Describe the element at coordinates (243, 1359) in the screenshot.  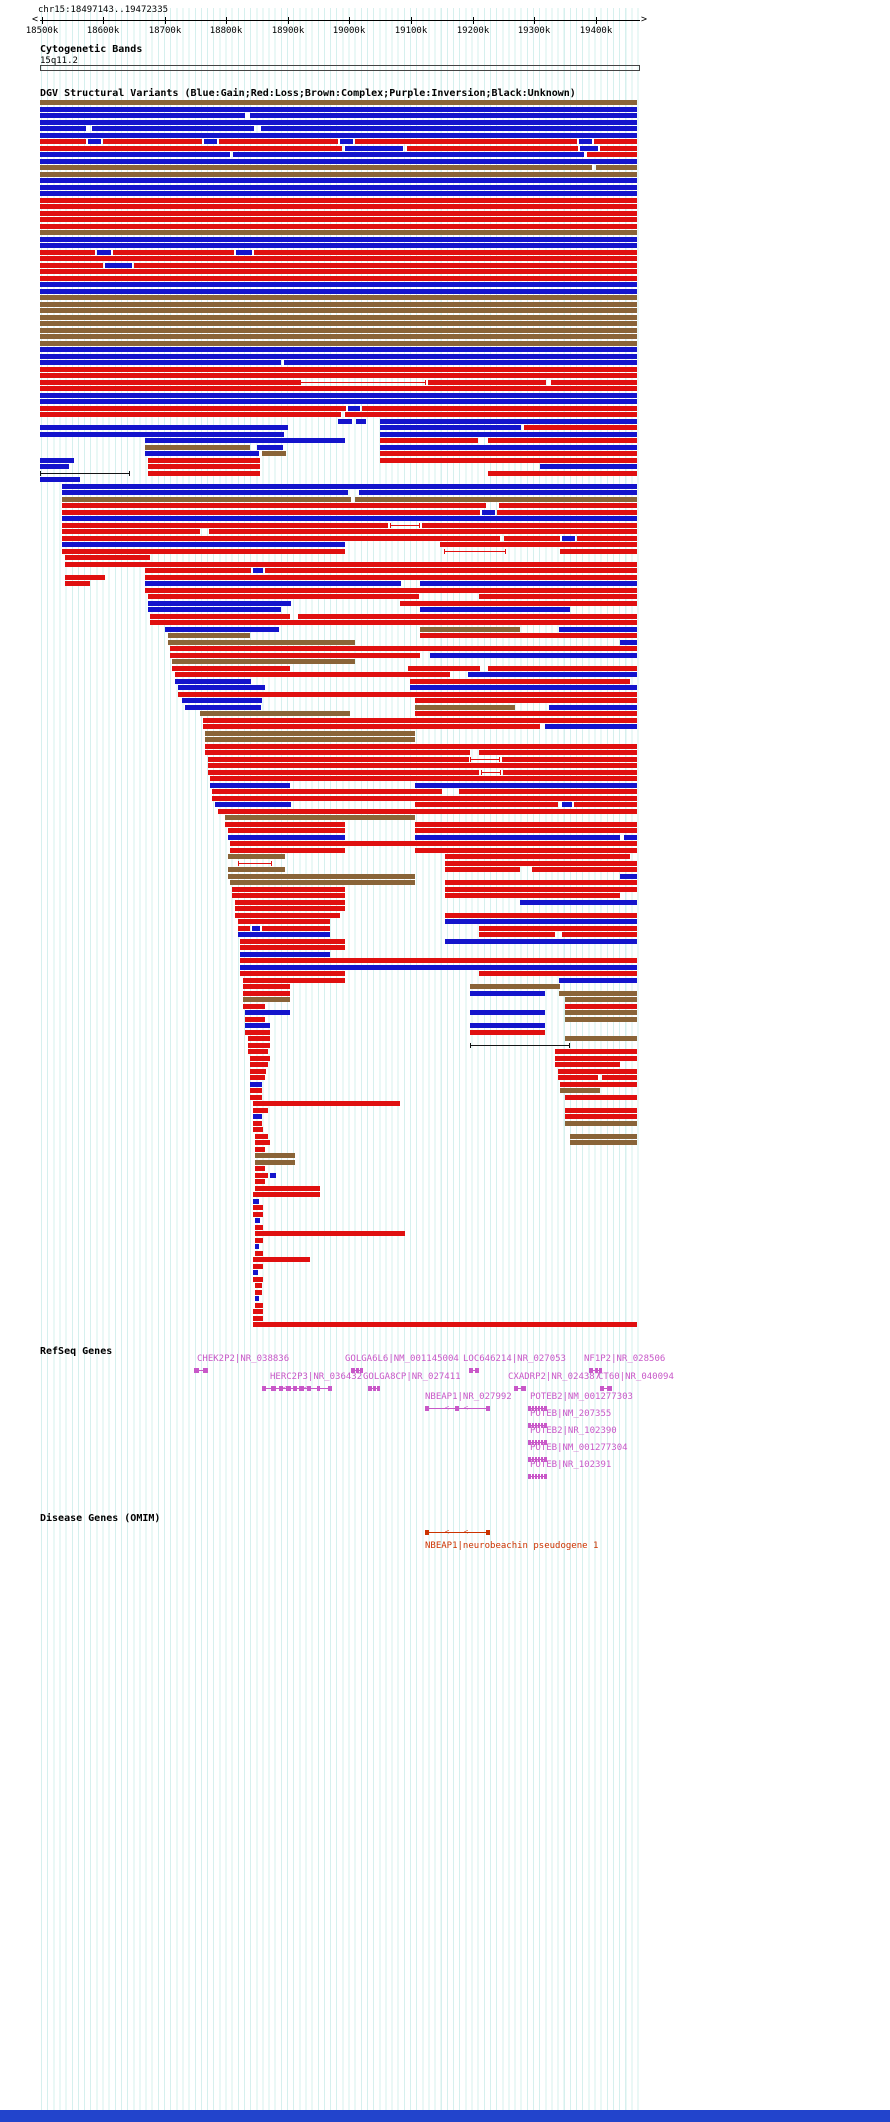
I see `gene-label: CHEK2P2|NR_038836` at that location.